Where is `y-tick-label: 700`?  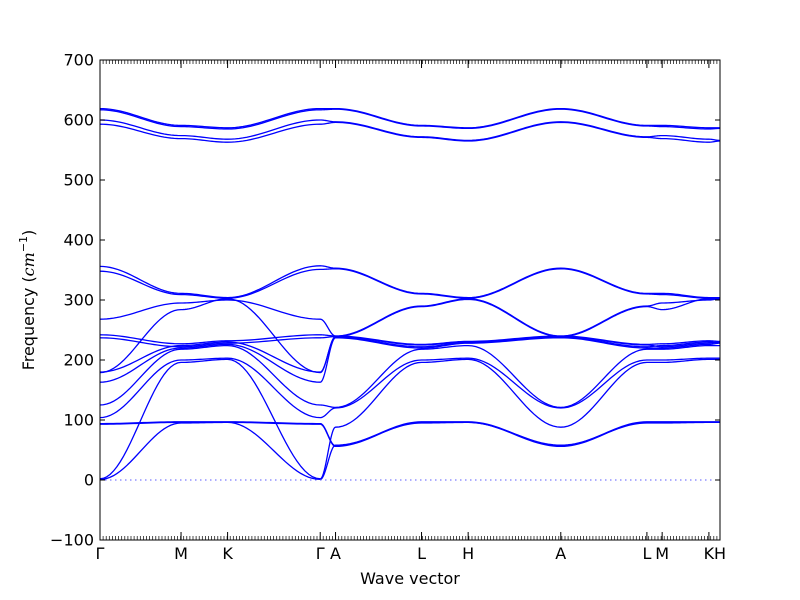
y-tick-label: 700 is located at coordinates (78, 60).